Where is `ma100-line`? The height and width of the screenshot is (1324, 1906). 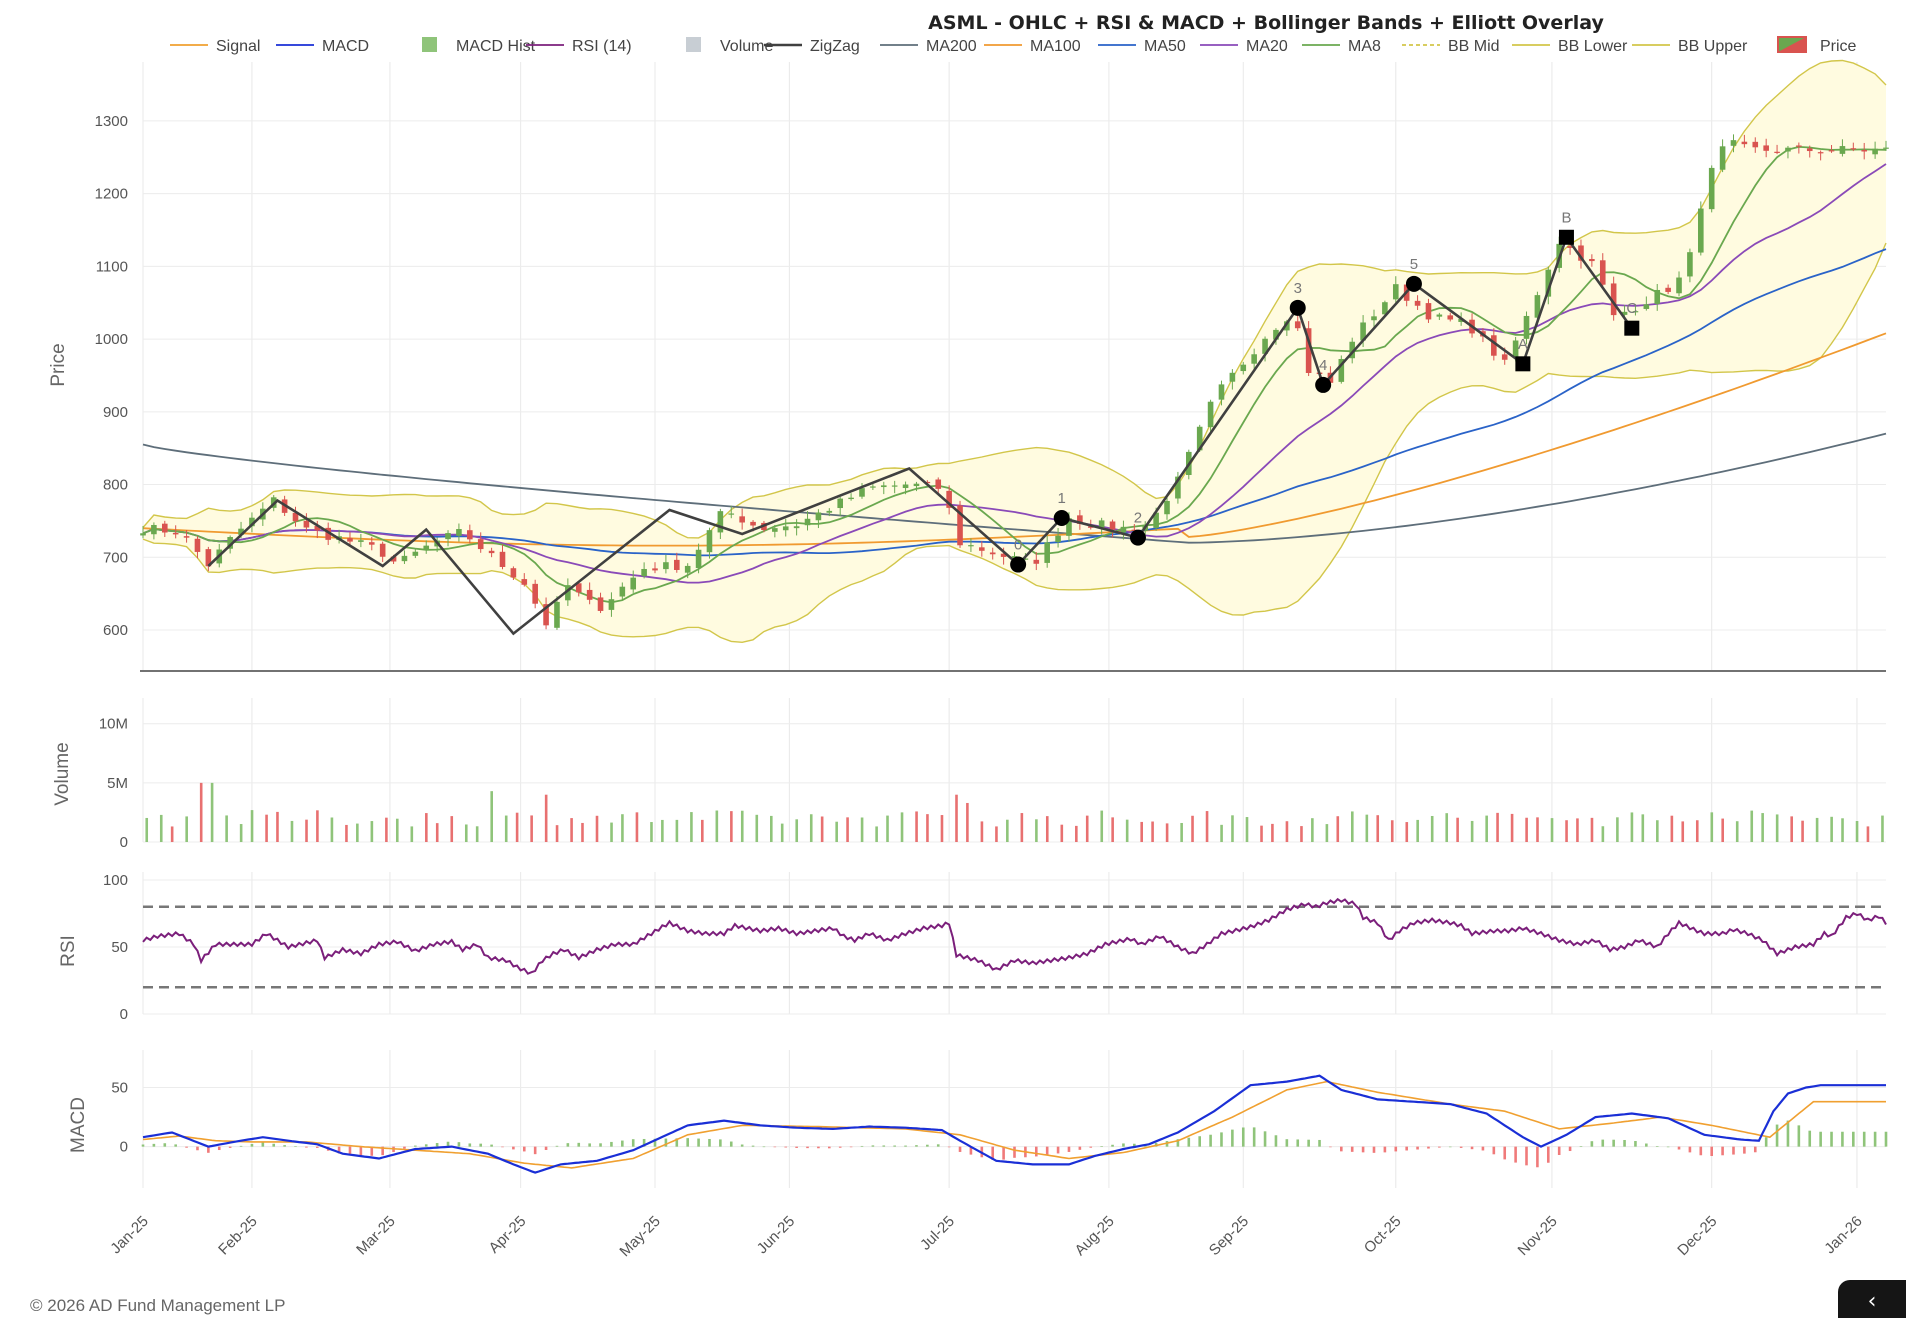
ma100-line is located at coordinates (1014, 439).